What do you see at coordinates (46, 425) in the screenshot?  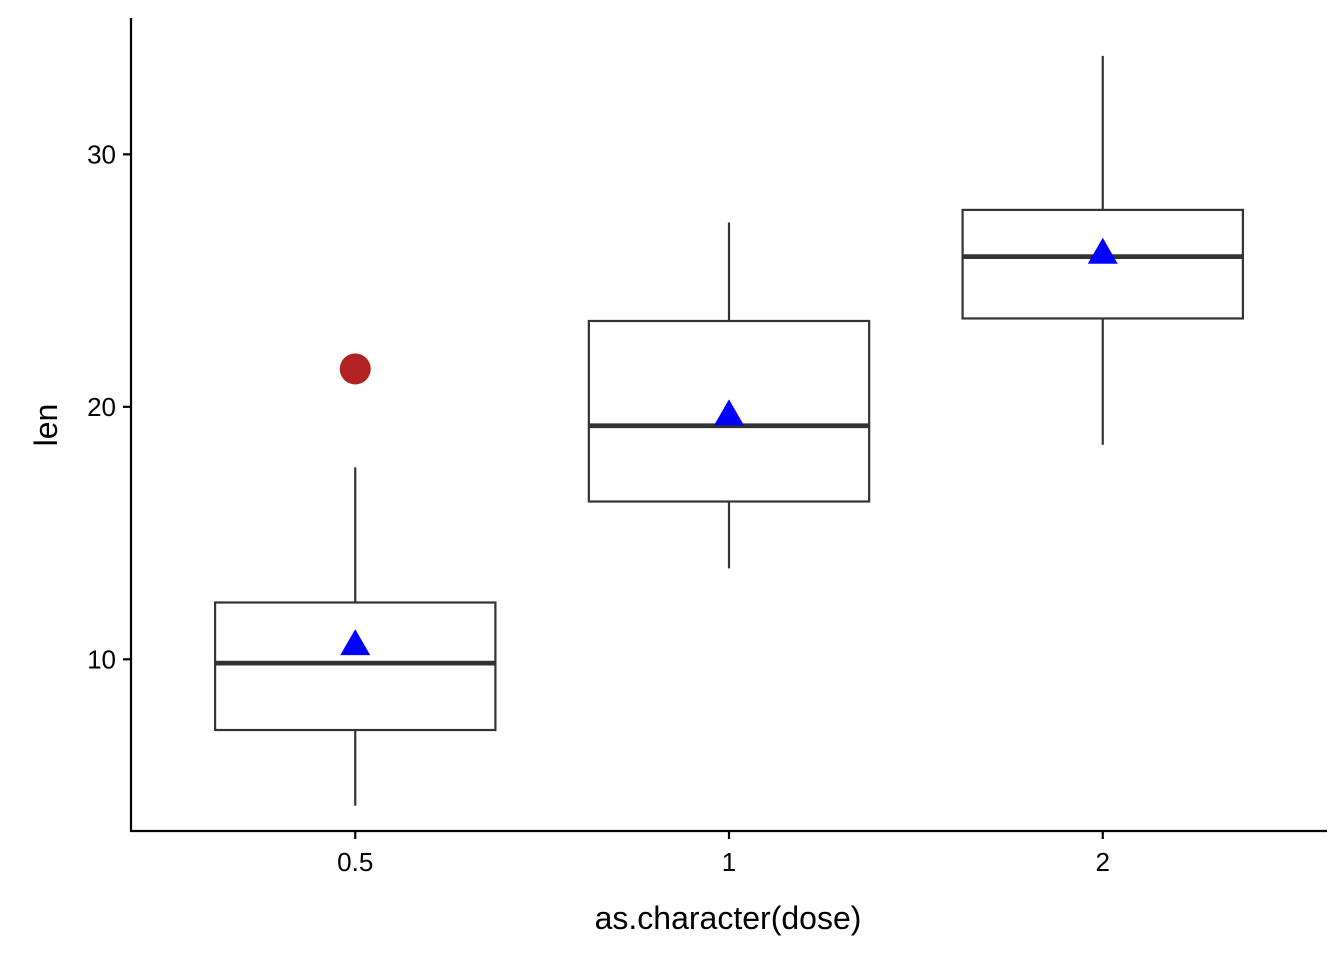 I see `y-axis-title: len` at bounding box center [46, 425].